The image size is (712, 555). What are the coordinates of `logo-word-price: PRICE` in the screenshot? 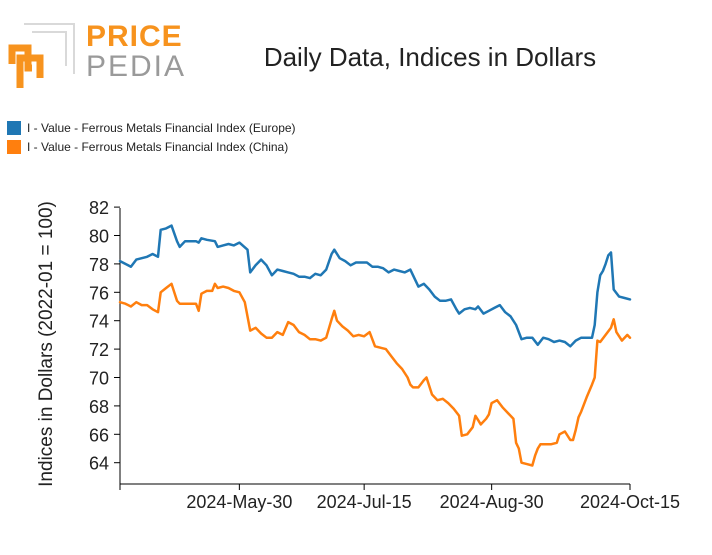 It's located at (134, 36).